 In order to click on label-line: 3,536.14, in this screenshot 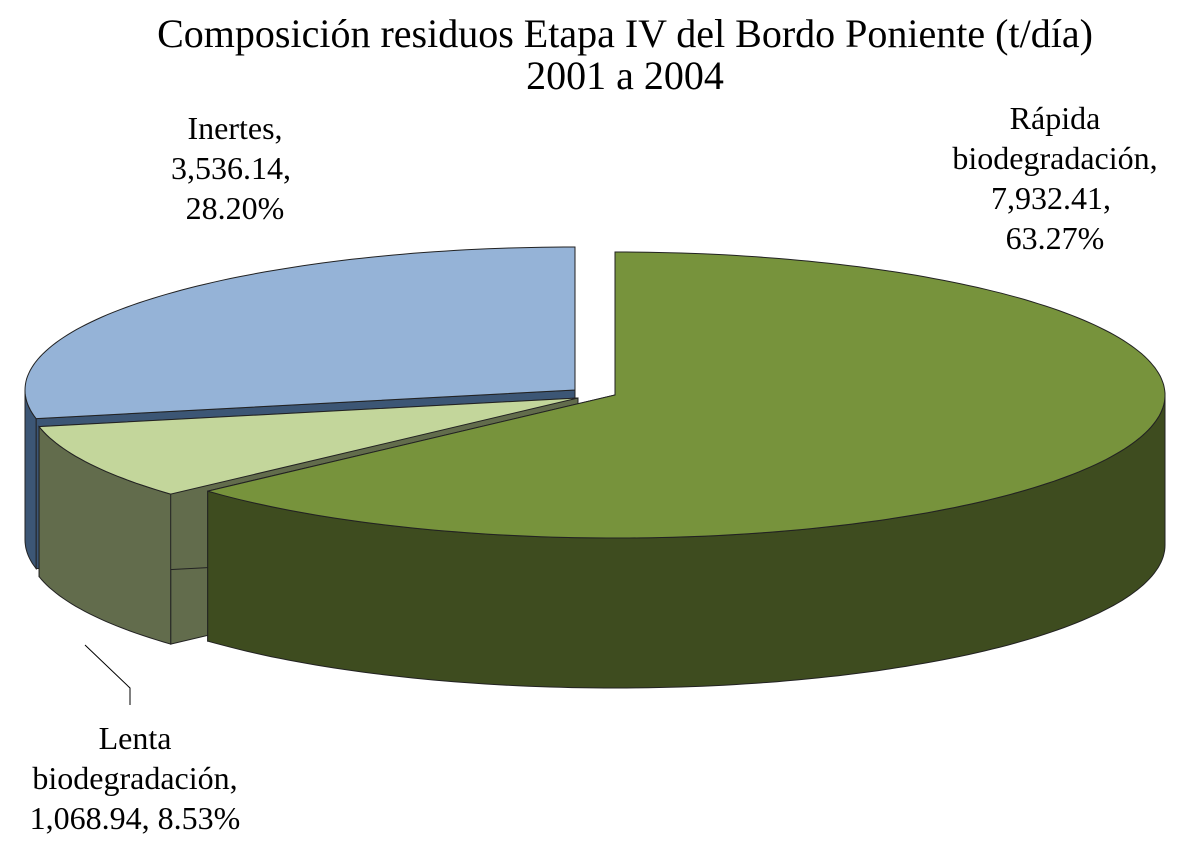, I will do `click(235, 168)`.